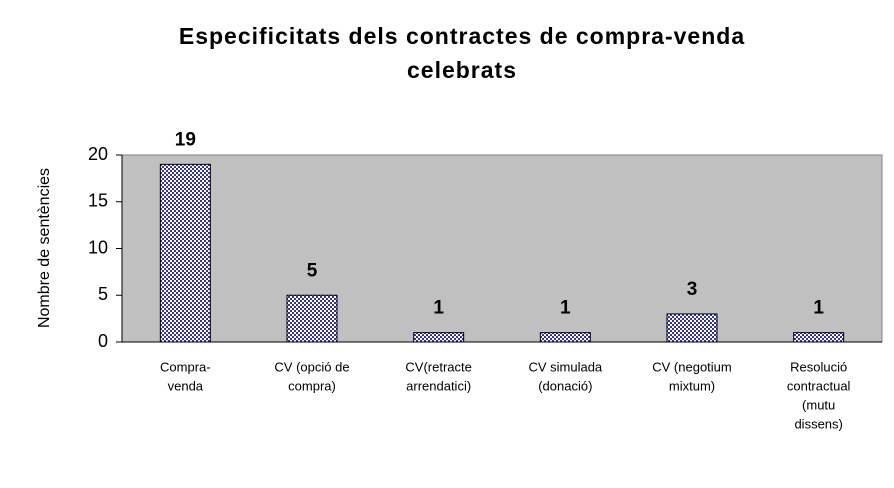  Describe the element at coordinates (691, 366) in the screenshot. I see `x-tick-label: CV (negotium` at that location.